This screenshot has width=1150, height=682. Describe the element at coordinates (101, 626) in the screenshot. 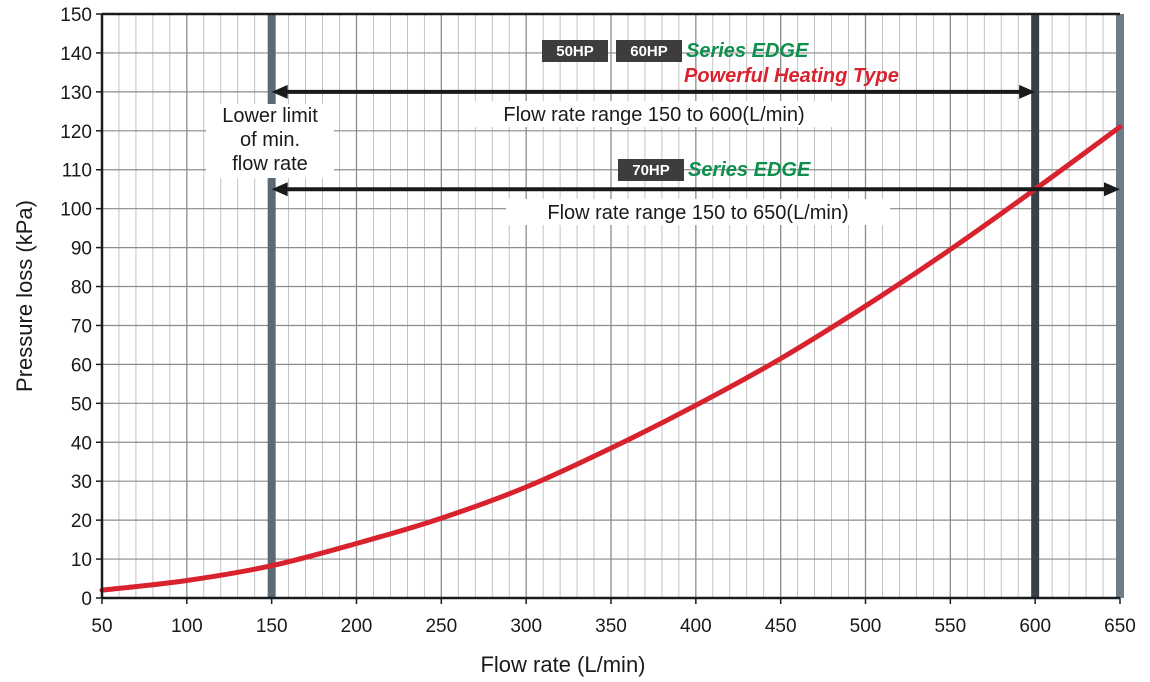

I see `x-tick-label: 50` at that location.